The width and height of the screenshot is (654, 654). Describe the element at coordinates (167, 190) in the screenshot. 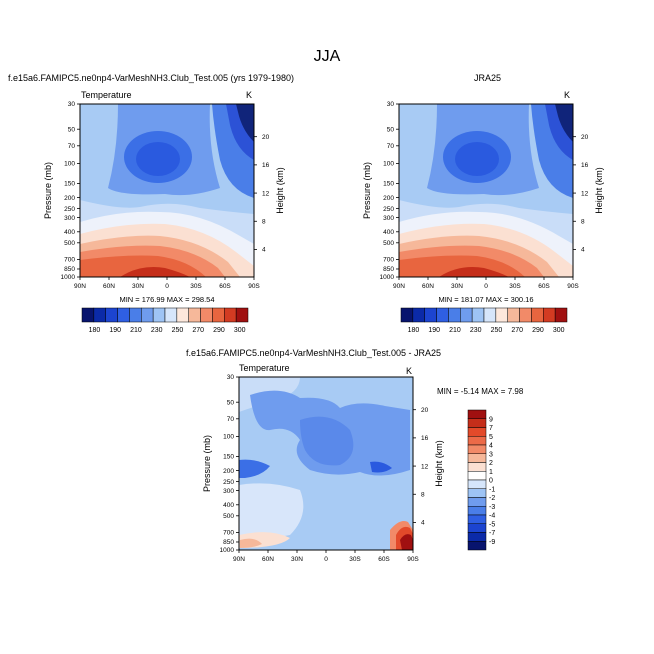

I see `panel1-plot` at that location.